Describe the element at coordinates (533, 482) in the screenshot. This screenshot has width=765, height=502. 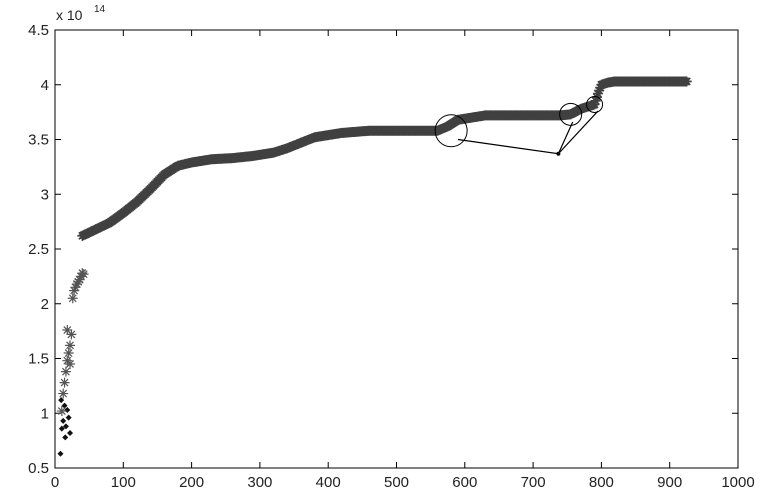
I see `x-tick-label: 700` at that location.